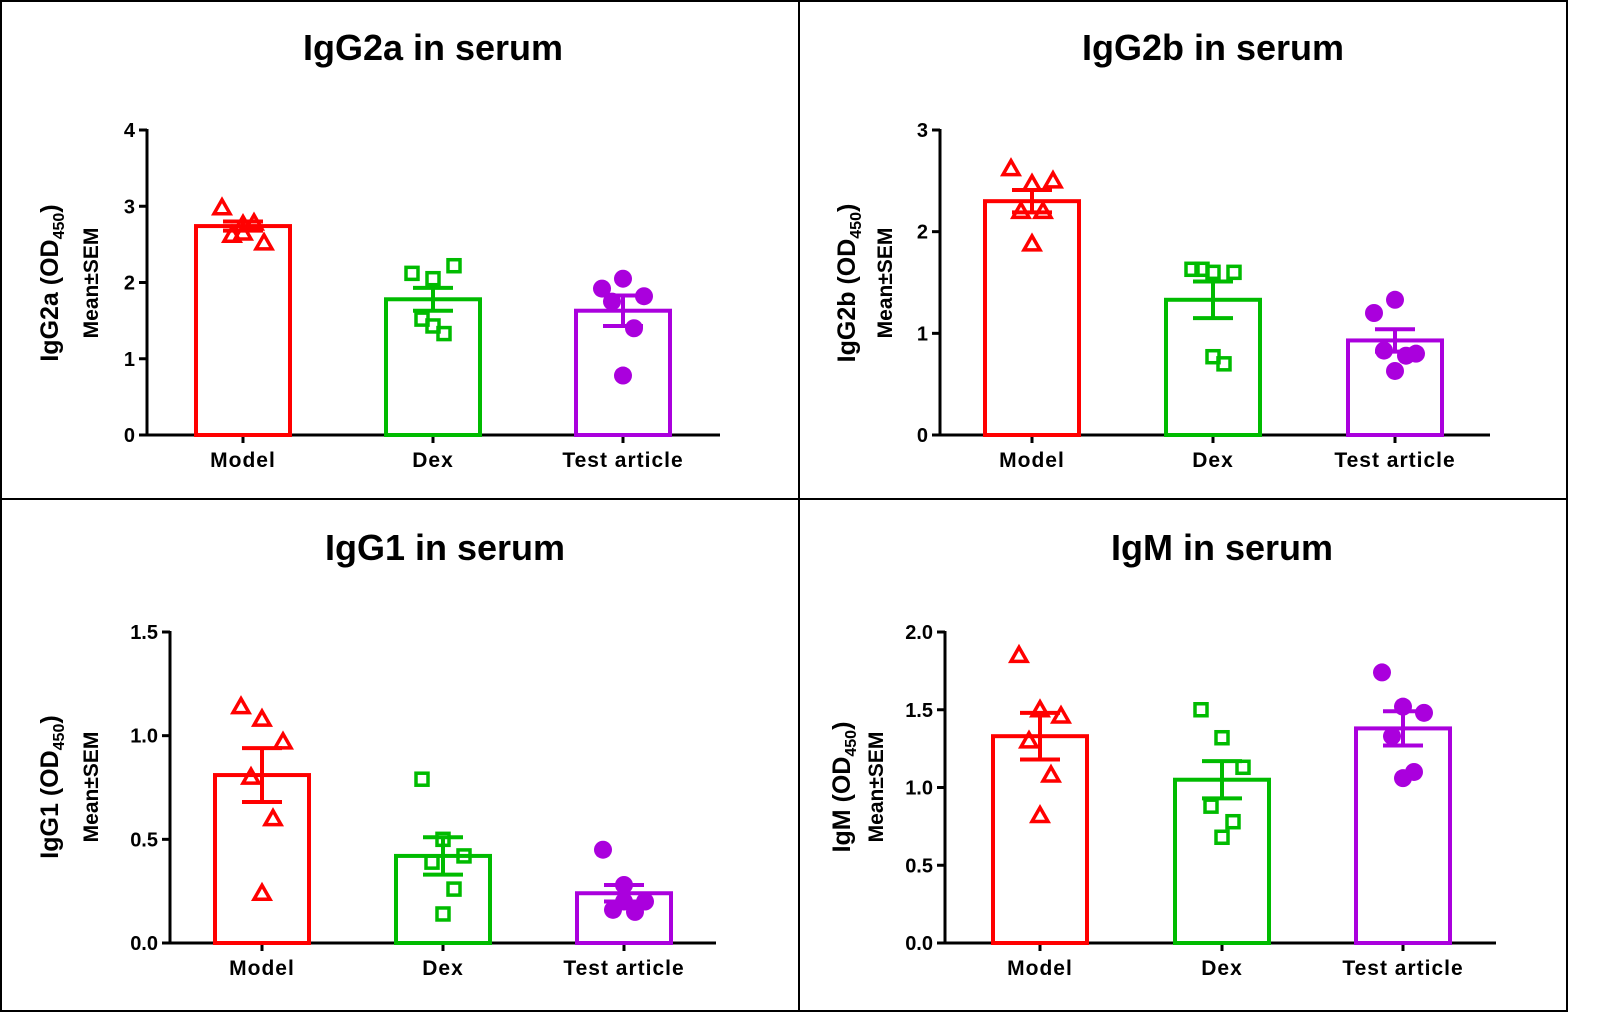  I want to click on bar-dex, so click(1222, 861).